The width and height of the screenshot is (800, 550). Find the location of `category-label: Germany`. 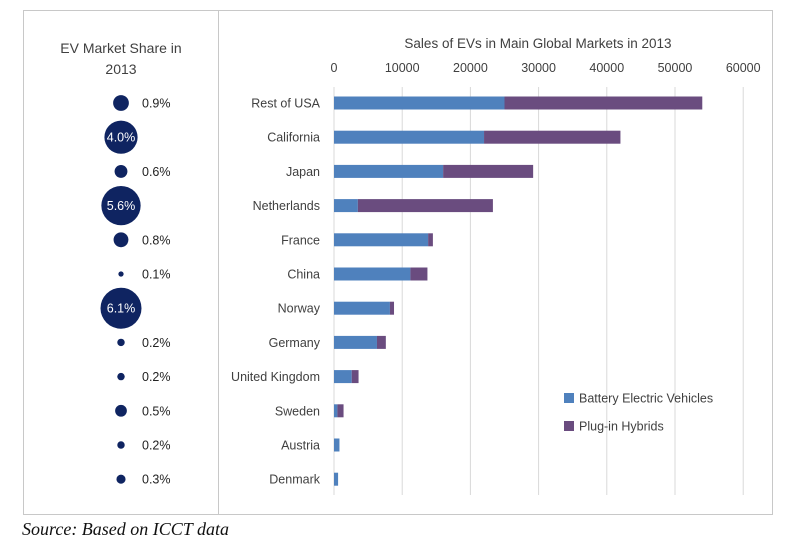

category-label: Germany is located at coordinates (295, 343).